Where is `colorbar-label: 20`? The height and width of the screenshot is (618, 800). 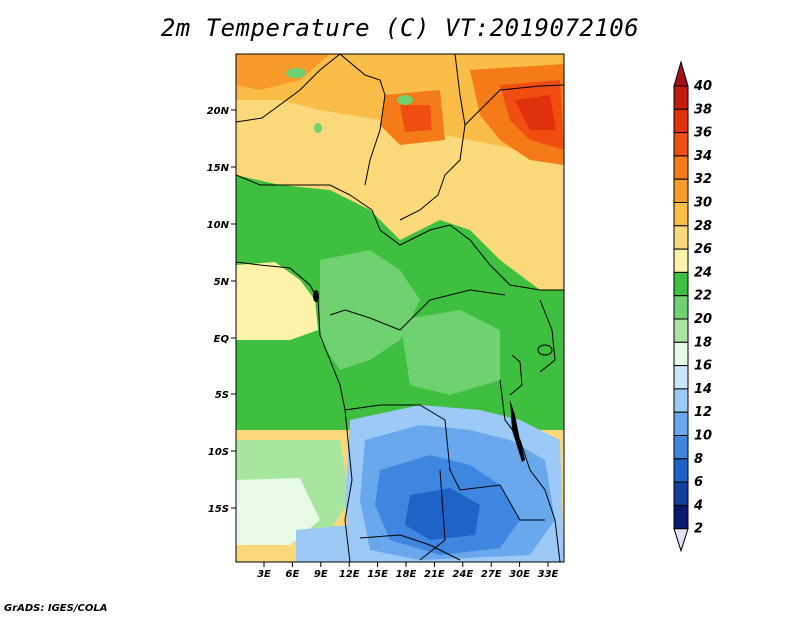 colorbar-label: 20 is located at coordinates (703, 319).